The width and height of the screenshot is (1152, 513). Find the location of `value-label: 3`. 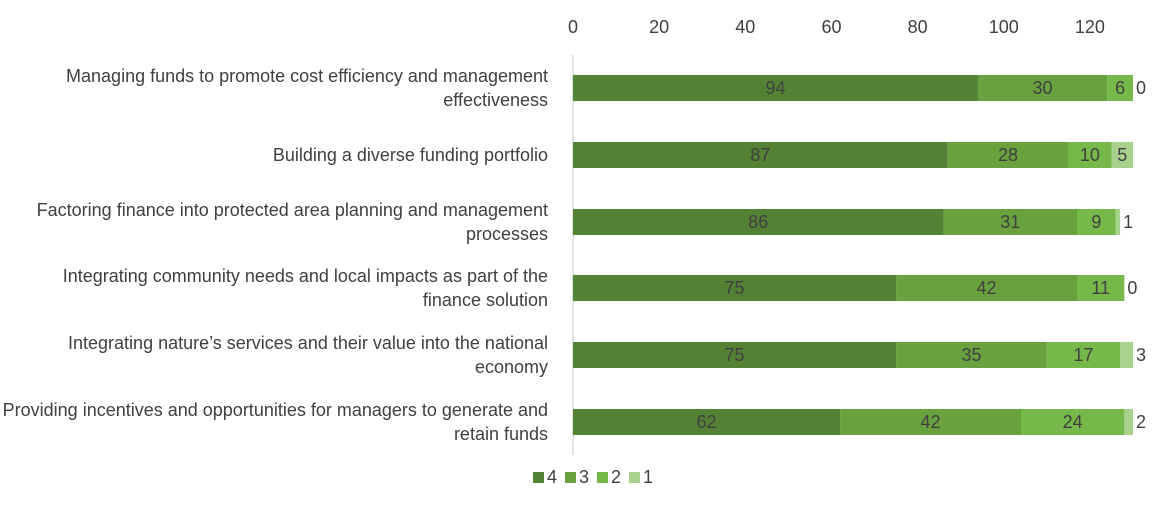

value-label: 3 is located at coordinates (1141, 355).